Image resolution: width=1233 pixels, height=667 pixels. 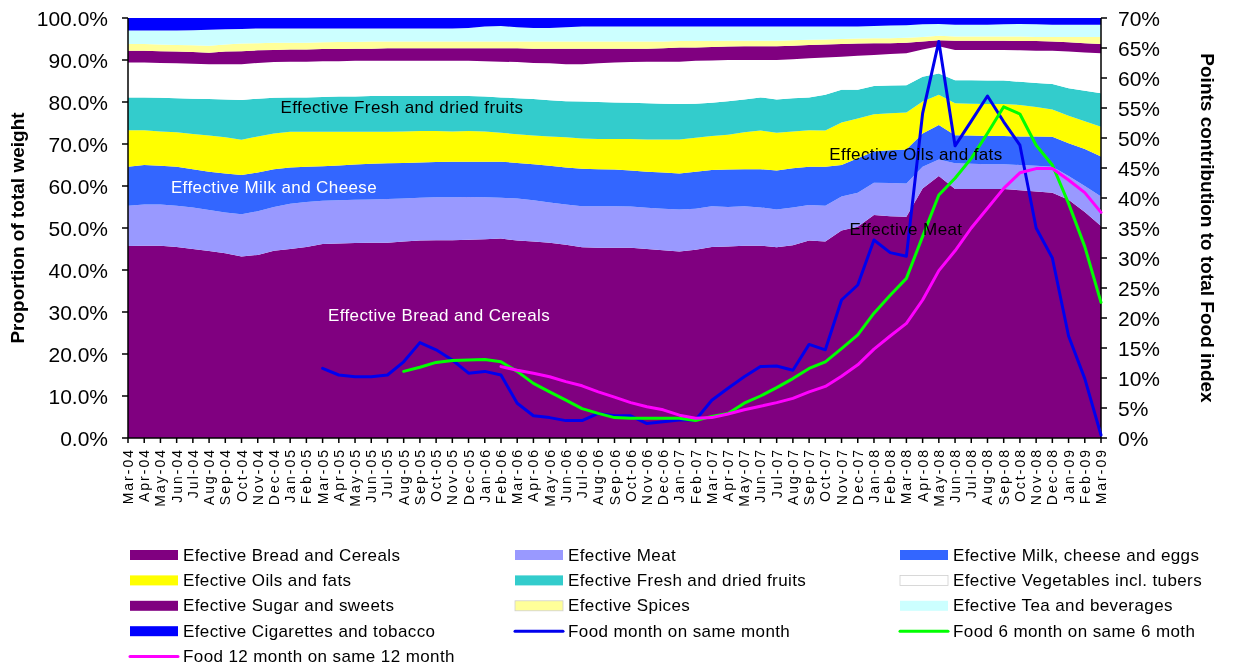 What do you see at coordinates (857, 477) in the screenshot?
I see `x-tick-label: Dec-07` at bounding box center [857, 477].